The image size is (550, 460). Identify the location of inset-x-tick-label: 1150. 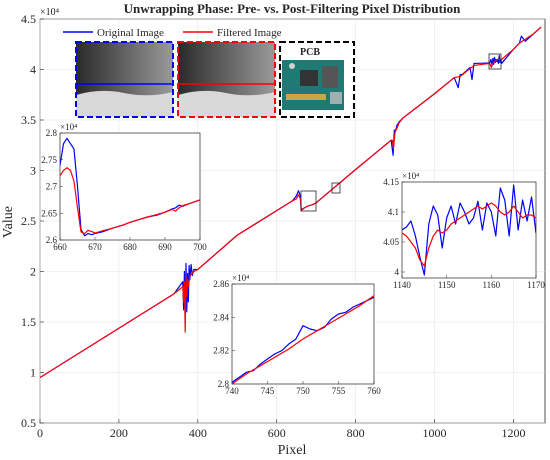
(447, 285).